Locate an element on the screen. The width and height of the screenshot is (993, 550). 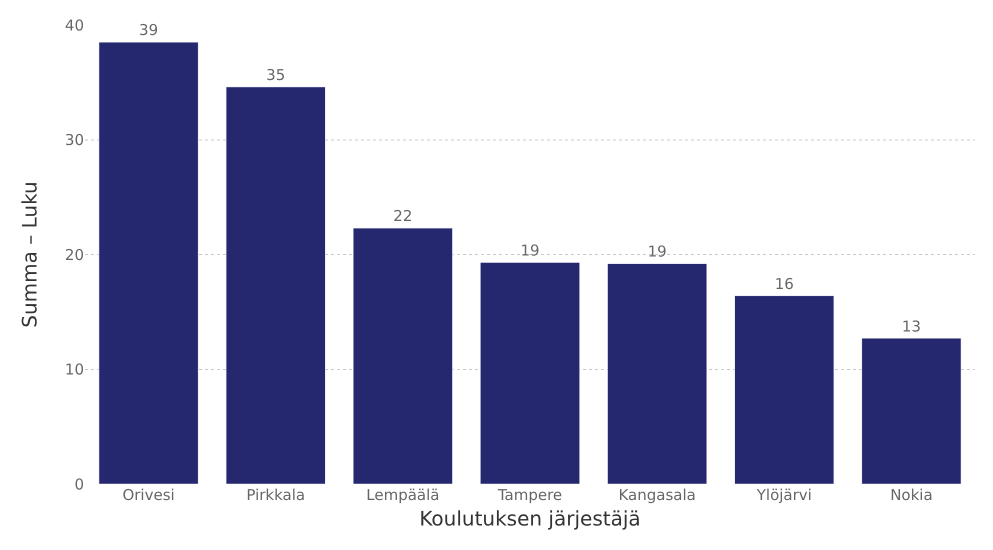
x-tick-label: Nokia is located at coordinates (911, 495).